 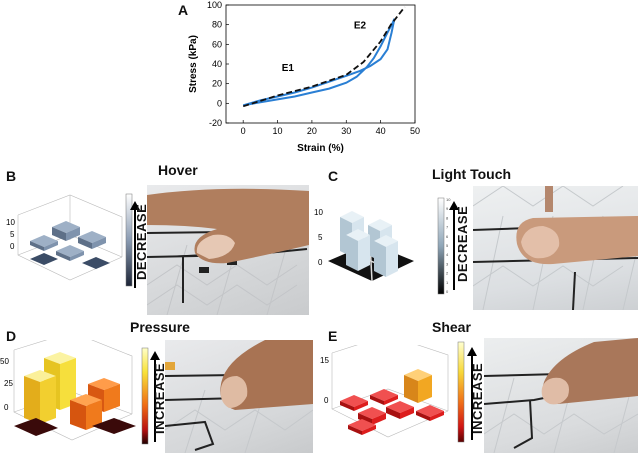 I want to click on plot-frame, so click(x=320, y=64).